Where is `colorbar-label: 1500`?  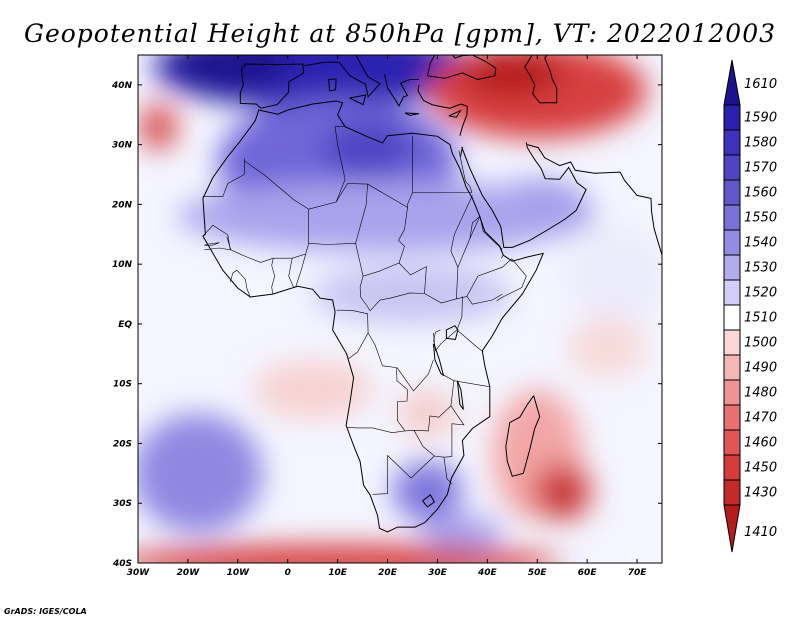
colorbar-label: 1500 is located at coordinates (760, 343).